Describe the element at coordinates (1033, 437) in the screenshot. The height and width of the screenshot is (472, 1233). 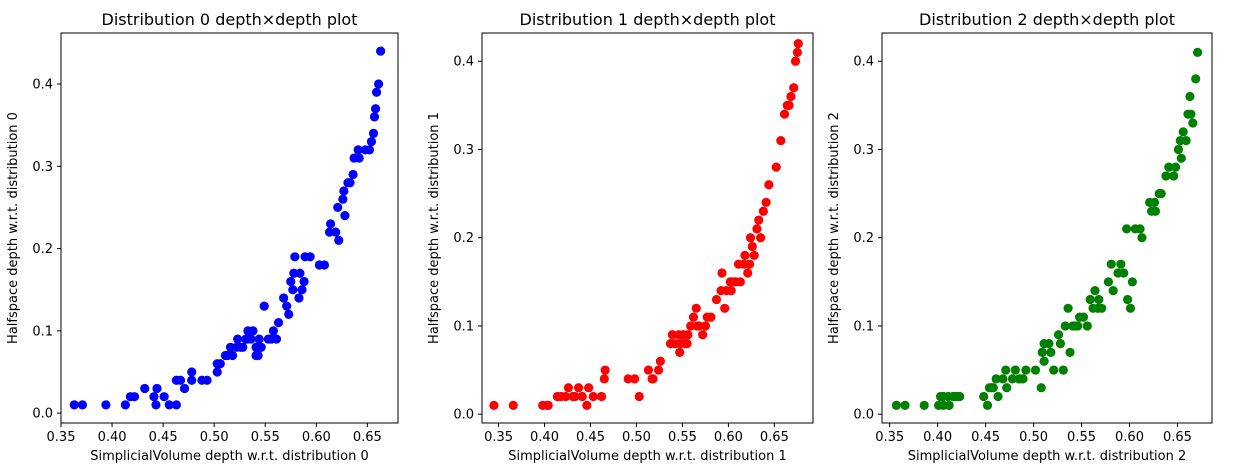
I see `x-tick-label: 0.50` at that location.